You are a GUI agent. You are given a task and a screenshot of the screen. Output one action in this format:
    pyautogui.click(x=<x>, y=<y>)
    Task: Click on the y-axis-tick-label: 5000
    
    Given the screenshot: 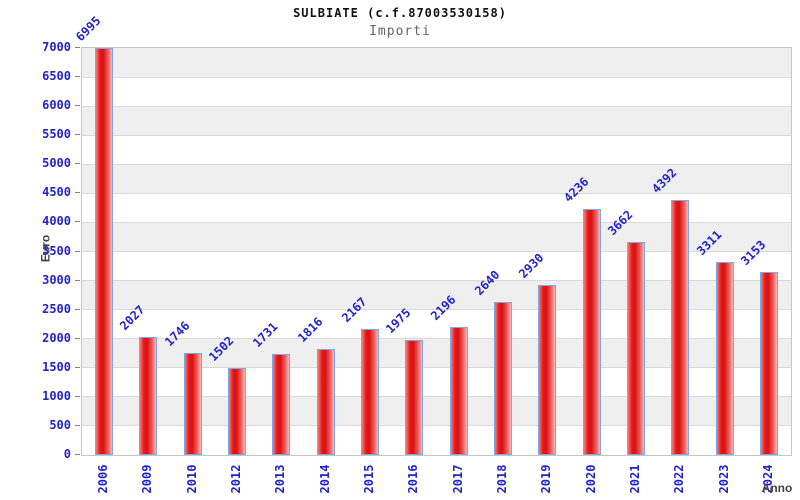 What is the action you would take?
    pyautogui.click(x=56, y=163)
    